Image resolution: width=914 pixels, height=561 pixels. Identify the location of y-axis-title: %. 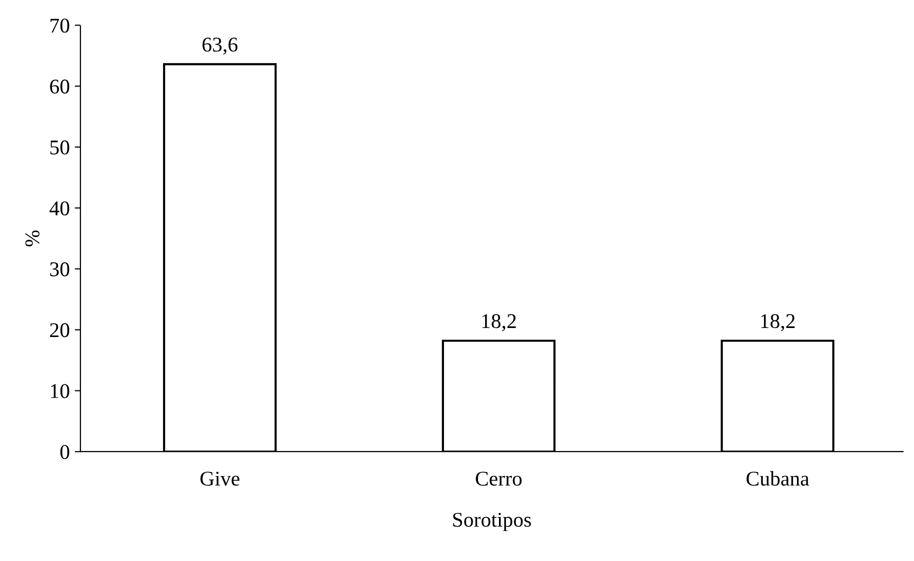
(32, 238).